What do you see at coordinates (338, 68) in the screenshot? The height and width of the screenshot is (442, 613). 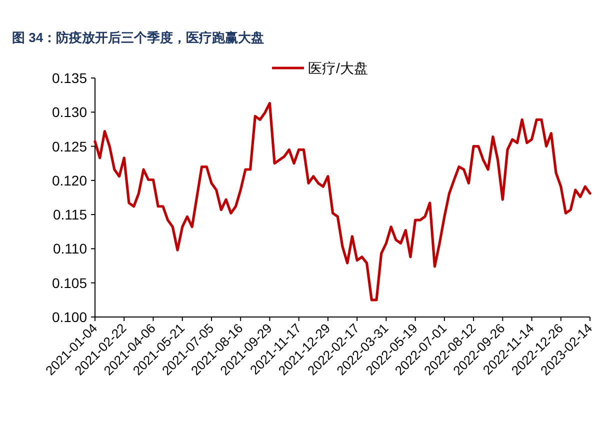 I see `legend-label: 医疗/大盘` at bounding box center [338, 68].